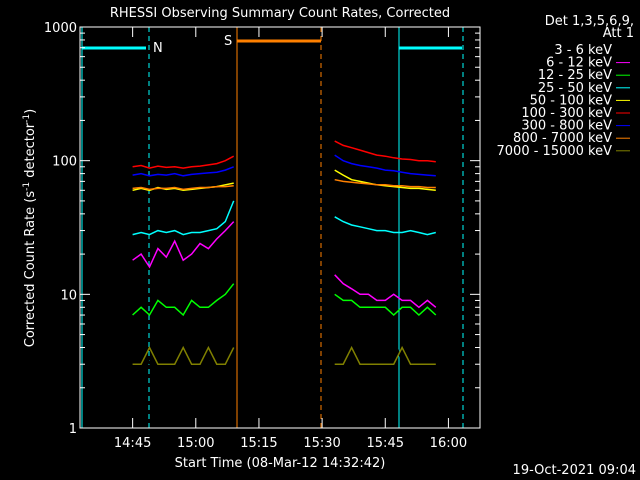  What do you see at coordinates (571, 100) in the screenshot?
I see `legend-label: 50 - 100 keV` at bounding box center [571, 100].